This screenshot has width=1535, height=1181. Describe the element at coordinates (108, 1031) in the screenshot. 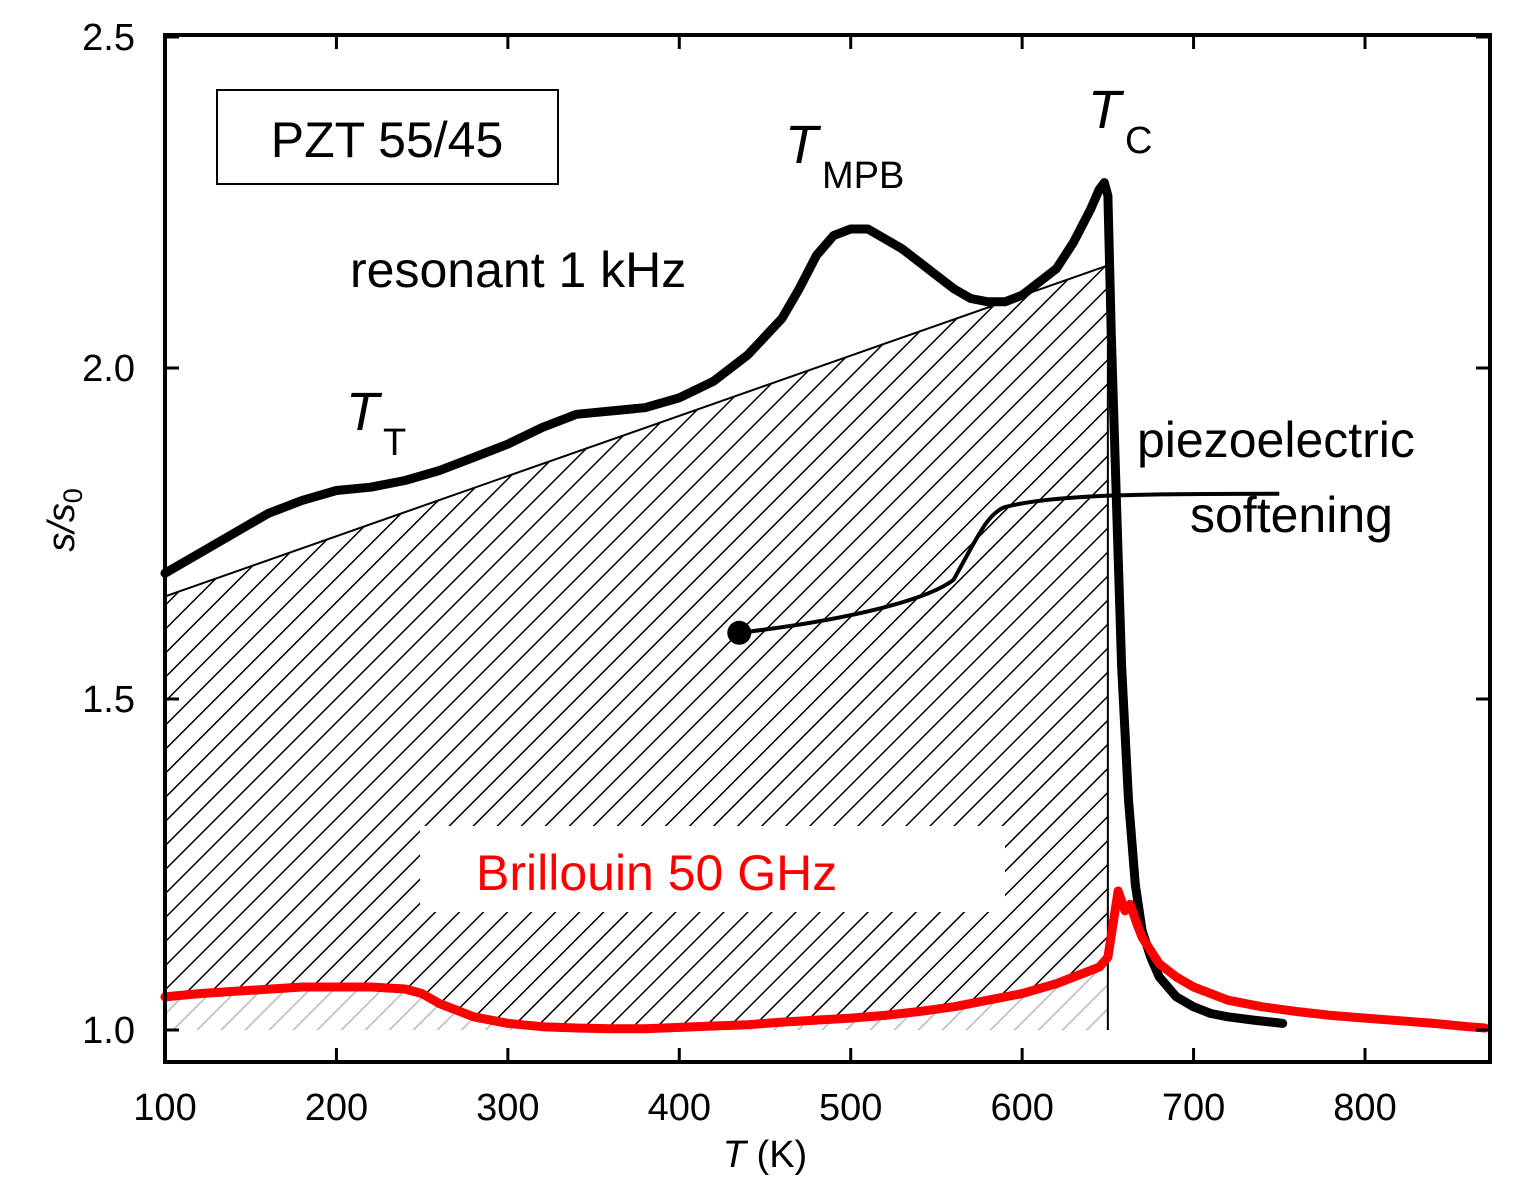

I see `y-tick-label: 1.0` at that location.